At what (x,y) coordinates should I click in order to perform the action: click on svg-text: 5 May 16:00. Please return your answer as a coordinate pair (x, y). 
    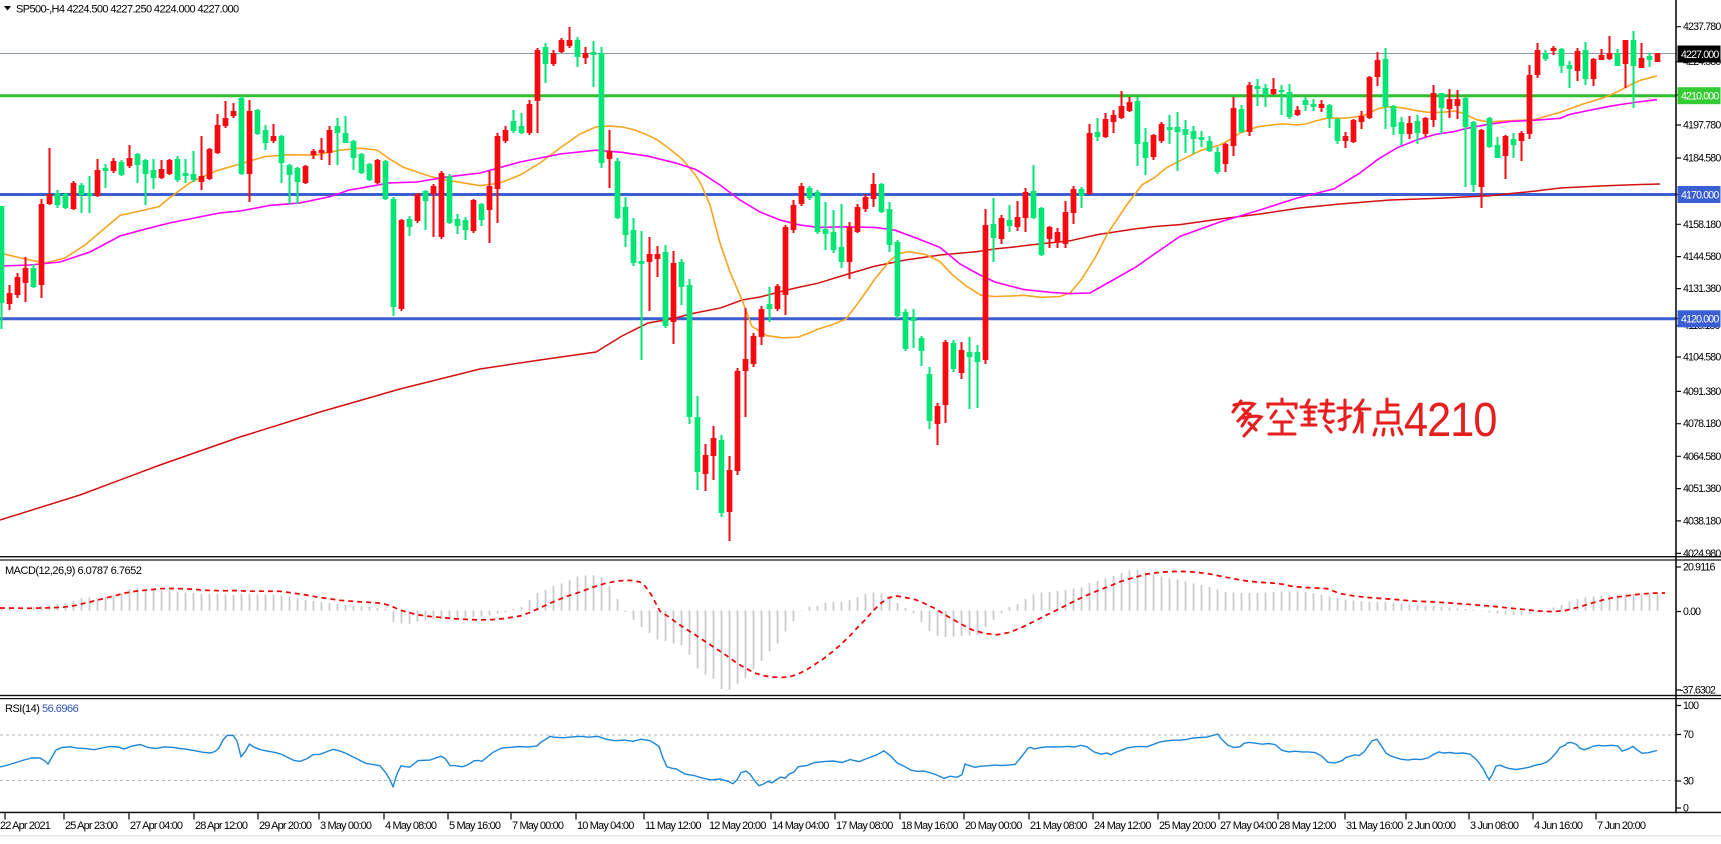
    Looking at the image, I should click on (475, 826).